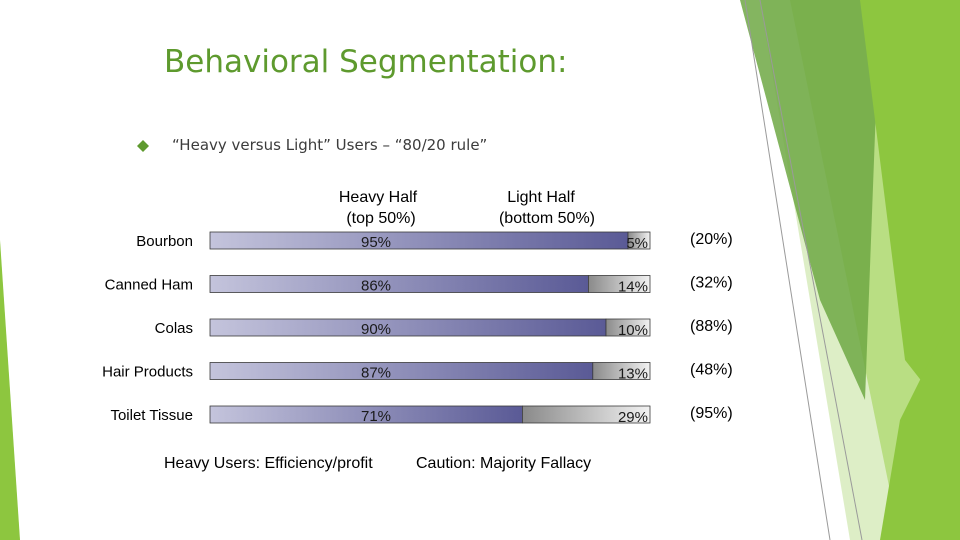 This screenshot has height=540, width=960. What do you see at coordinates (711, 413) in the screenshot?
I see `right-label: (95%)` at bounding box center [711, 413].